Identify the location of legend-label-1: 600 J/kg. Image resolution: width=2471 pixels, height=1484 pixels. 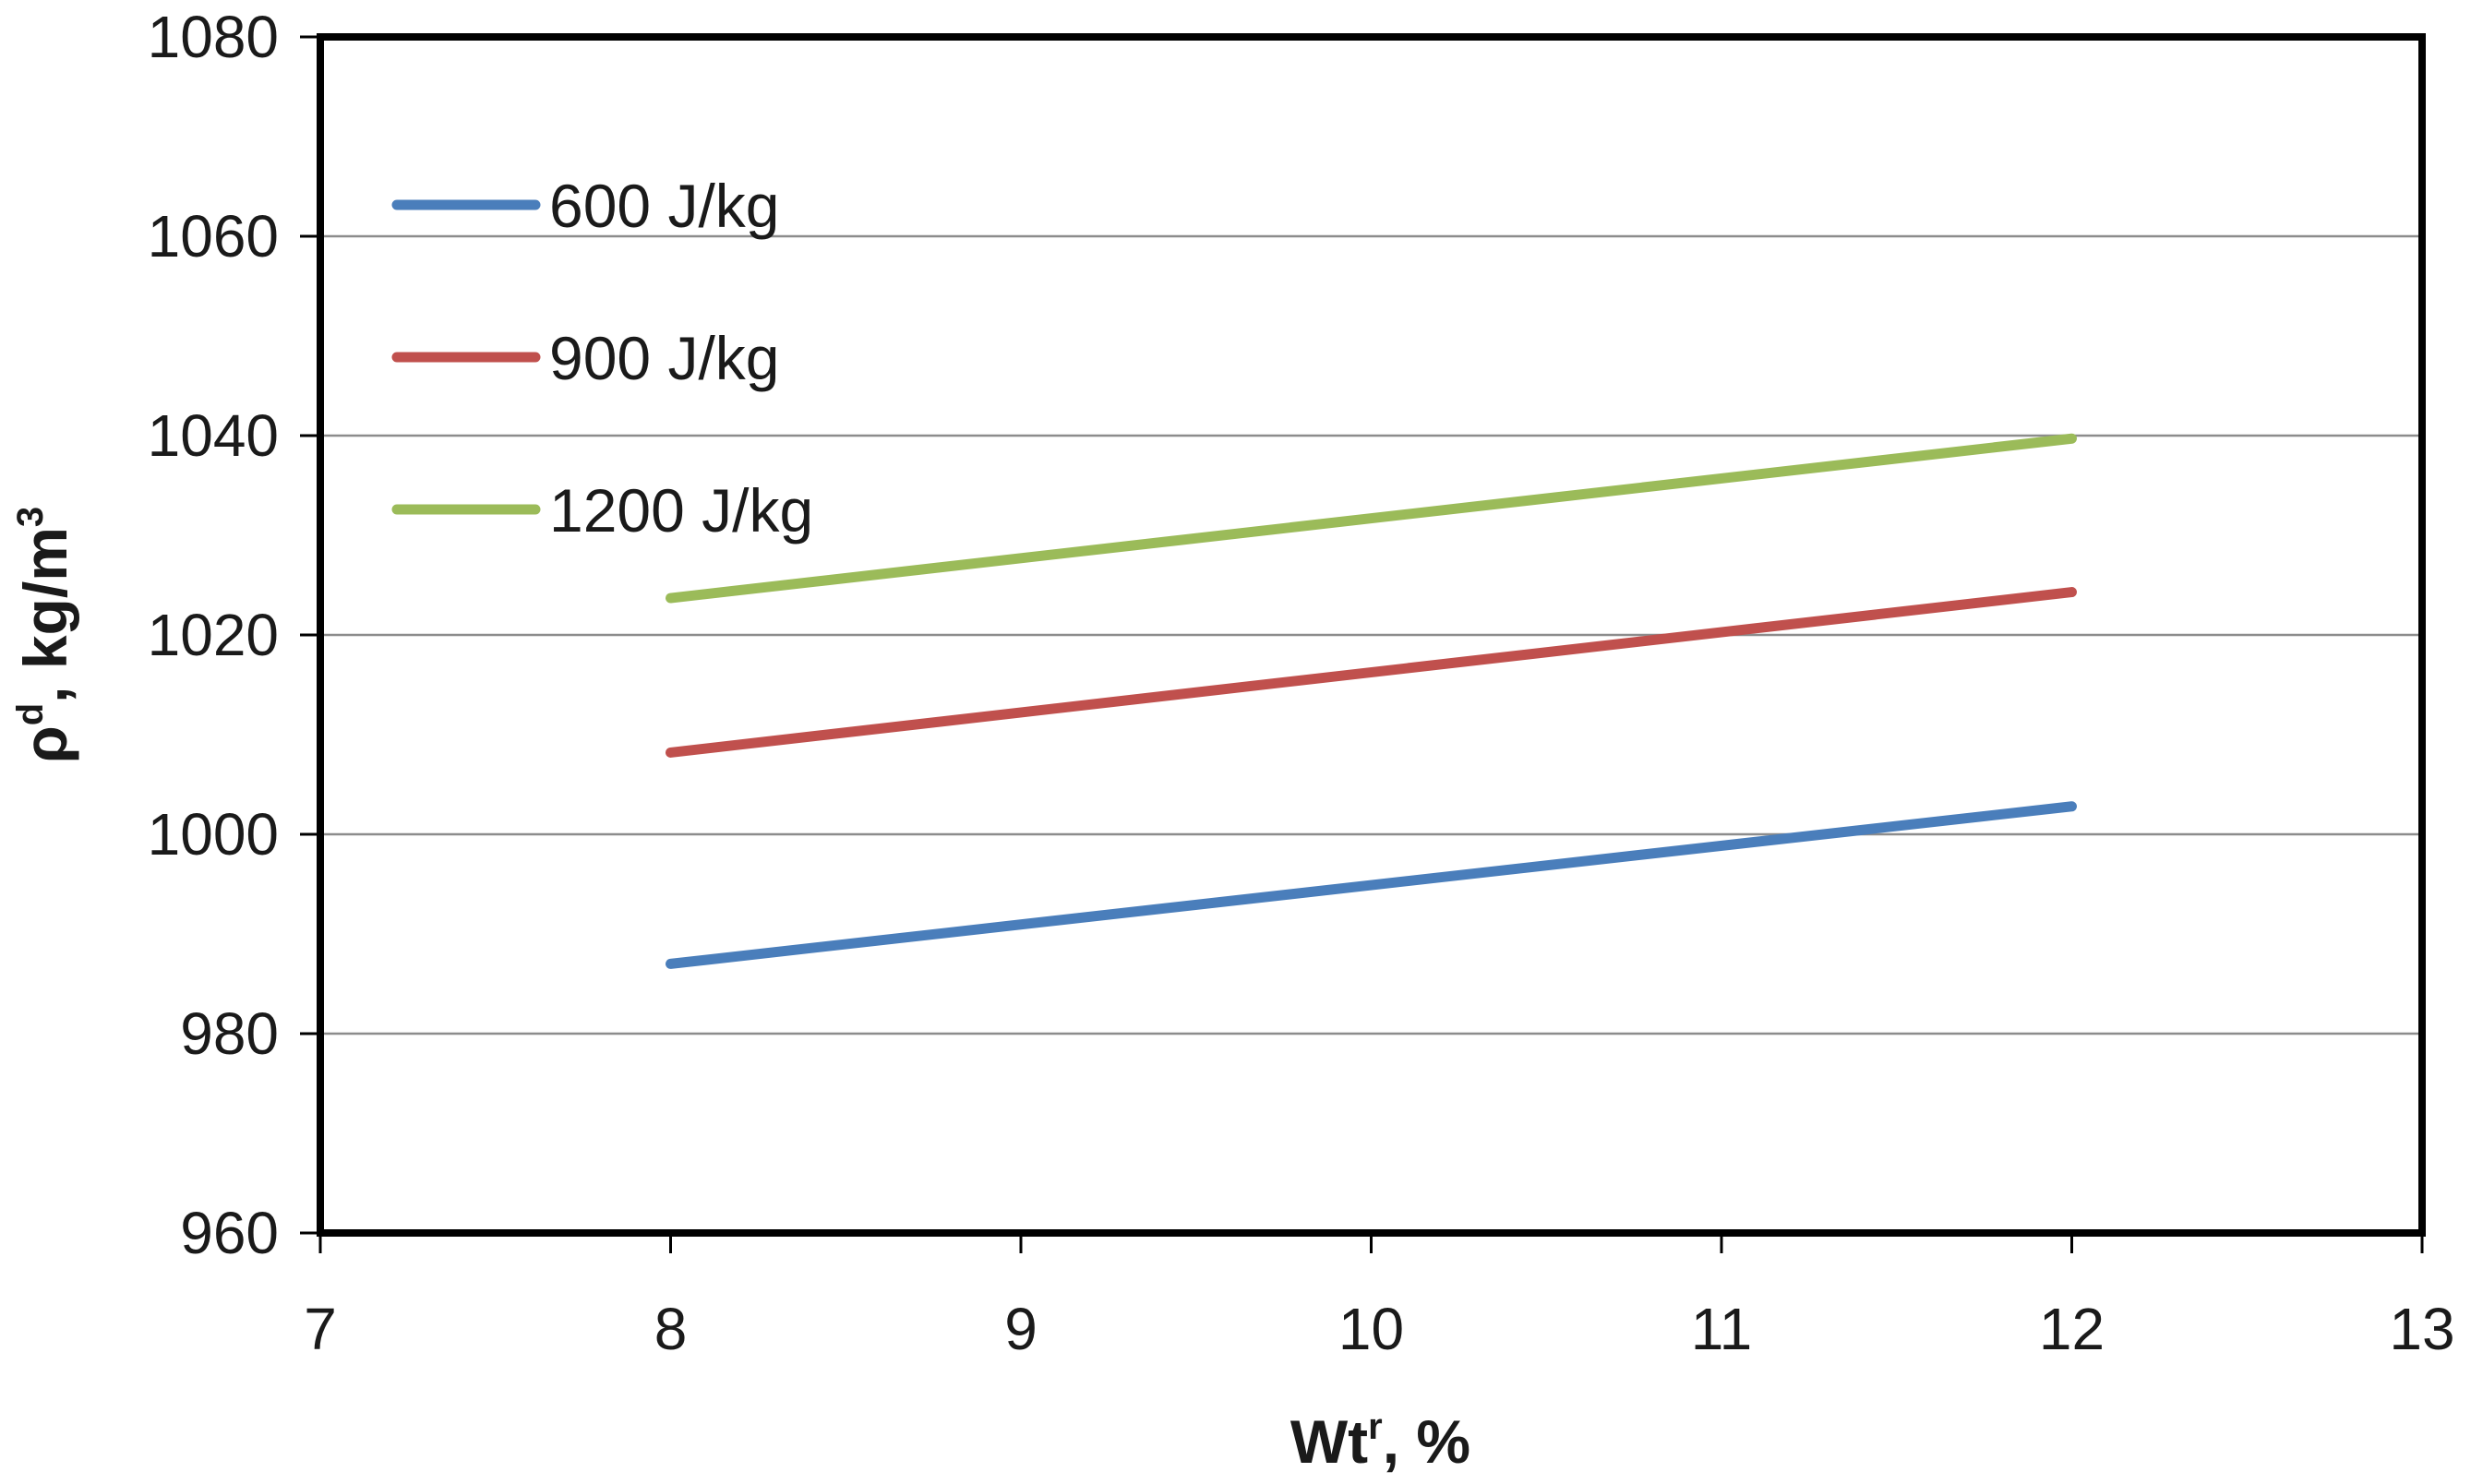
(664, 206).